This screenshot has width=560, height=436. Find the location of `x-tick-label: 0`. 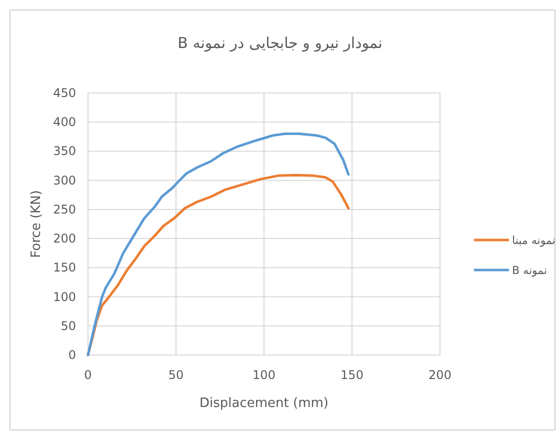

x-tick-label: 0 is located at coordinates (88, 375).